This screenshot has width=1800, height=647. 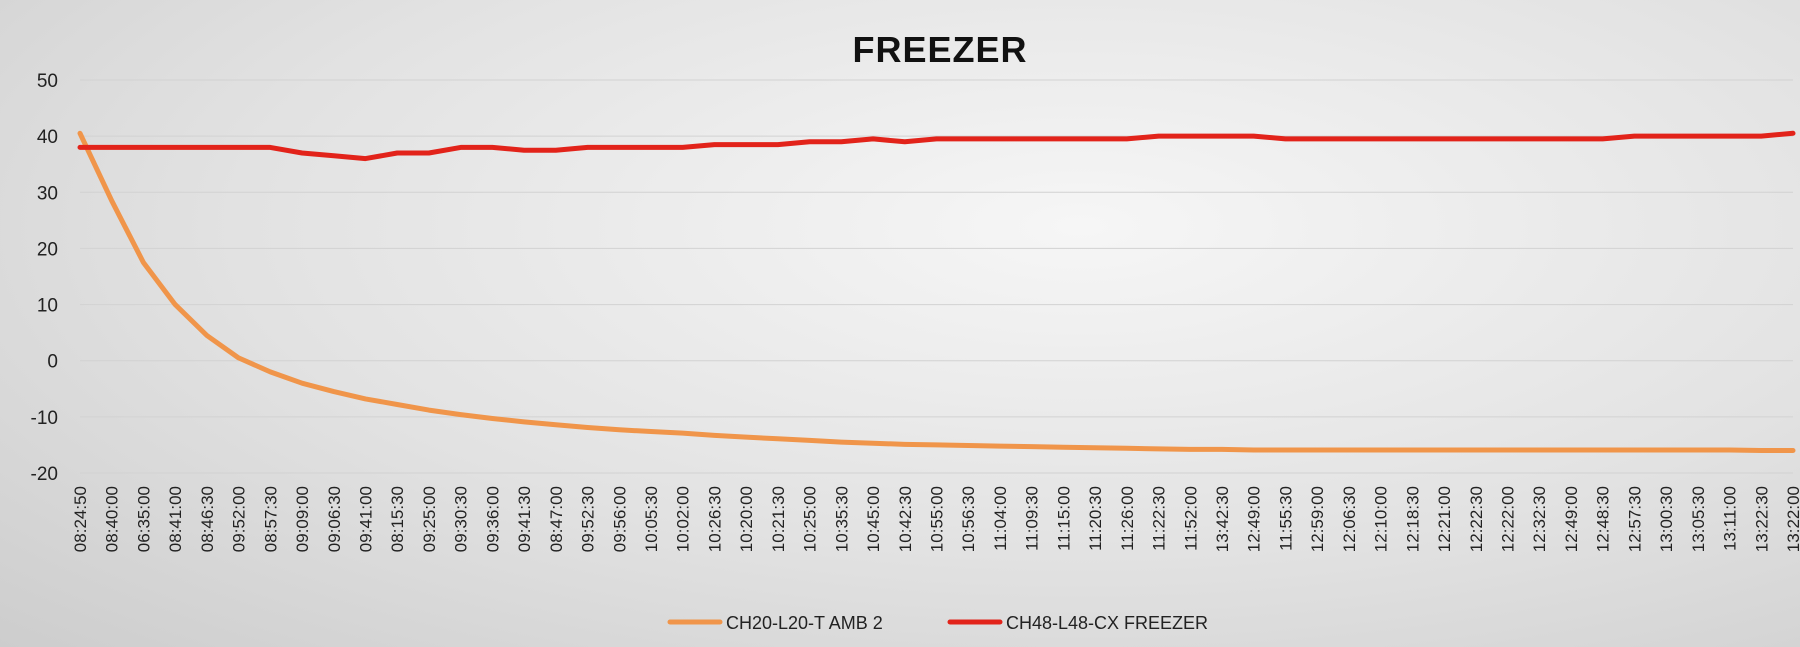 What do you see at coordinates (44, 418) in the screenshot?
I see `y-tick-label: -10` at bounding box center [44, 418].